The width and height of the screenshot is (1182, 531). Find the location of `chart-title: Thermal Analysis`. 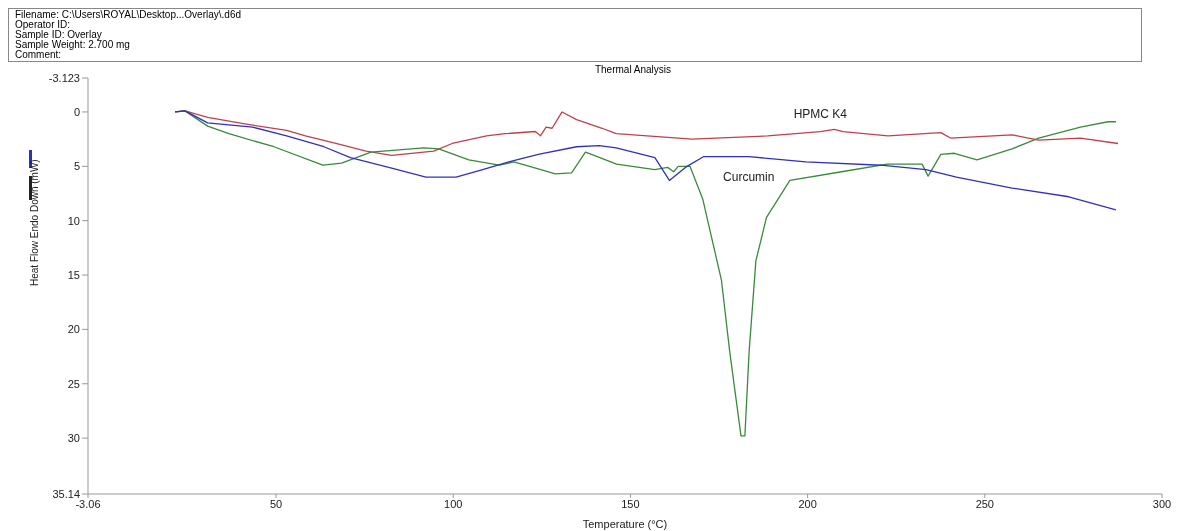

chart-title: Thermal Analysis is located at coordinates (633, 69).